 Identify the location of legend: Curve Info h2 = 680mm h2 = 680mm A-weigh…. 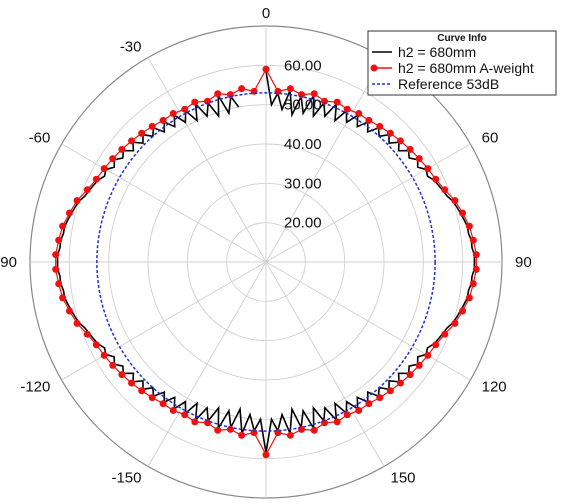
(462, 63).